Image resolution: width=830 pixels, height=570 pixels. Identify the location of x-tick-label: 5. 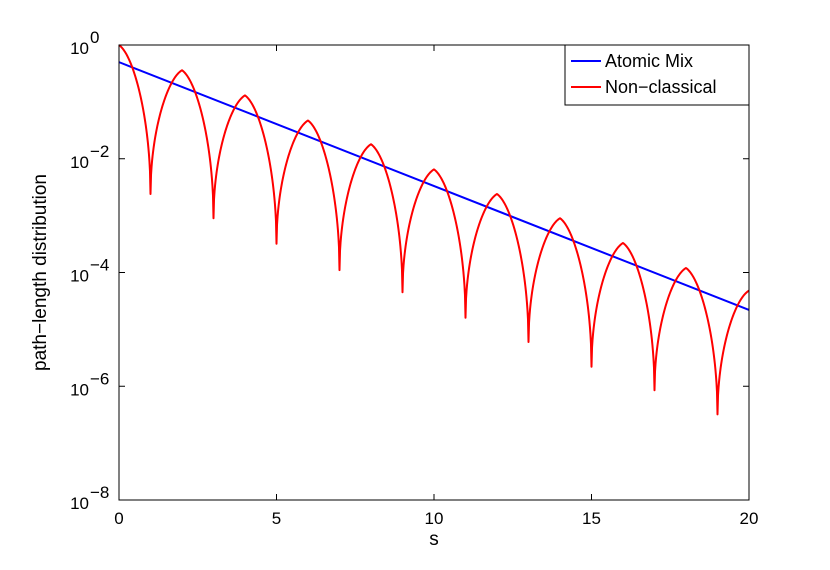
(276, 518).